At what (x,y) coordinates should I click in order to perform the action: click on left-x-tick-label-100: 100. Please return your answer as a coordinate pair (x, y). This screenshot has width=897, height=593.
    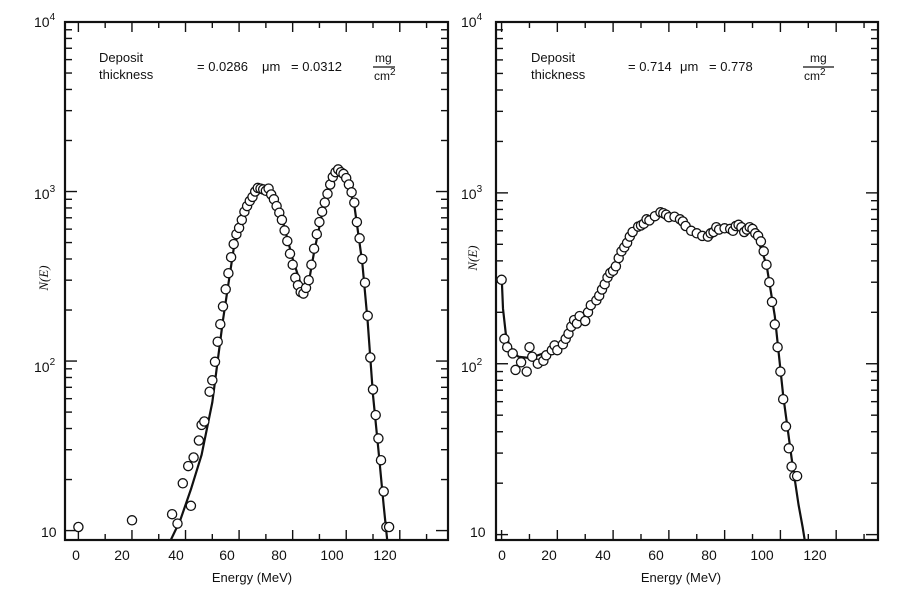
    Looking at the image, I should click on (332, 555).